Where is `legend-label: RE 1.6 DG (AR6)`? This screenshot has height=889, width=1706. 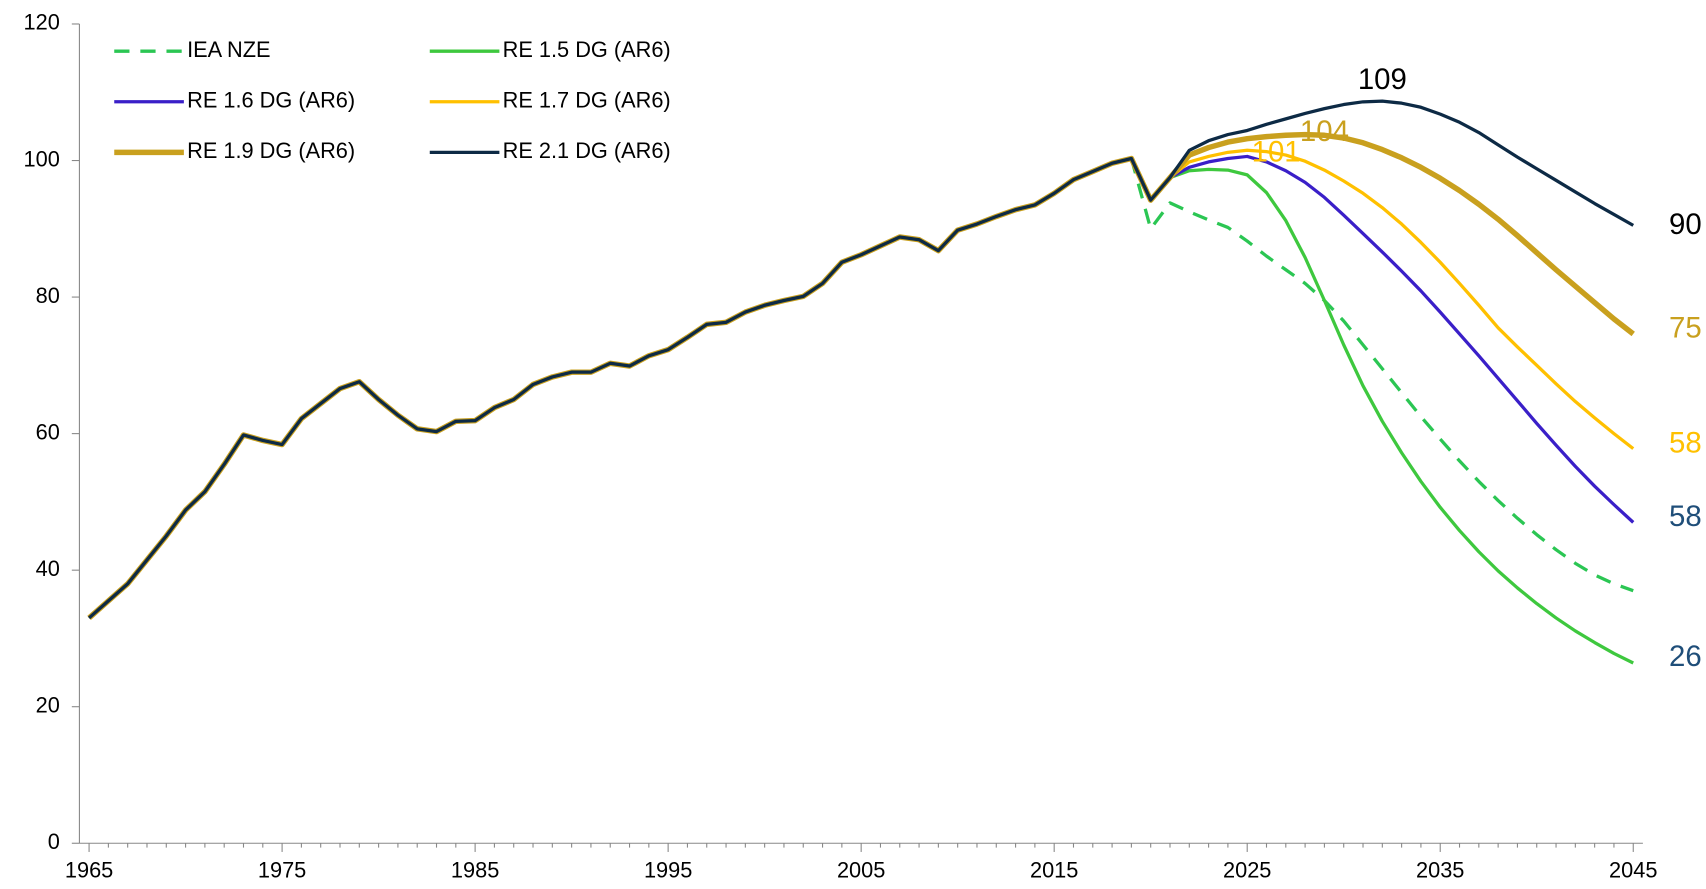
legend-label: RE 1.6 DG (AR6) is located at coordinates (271, 100).